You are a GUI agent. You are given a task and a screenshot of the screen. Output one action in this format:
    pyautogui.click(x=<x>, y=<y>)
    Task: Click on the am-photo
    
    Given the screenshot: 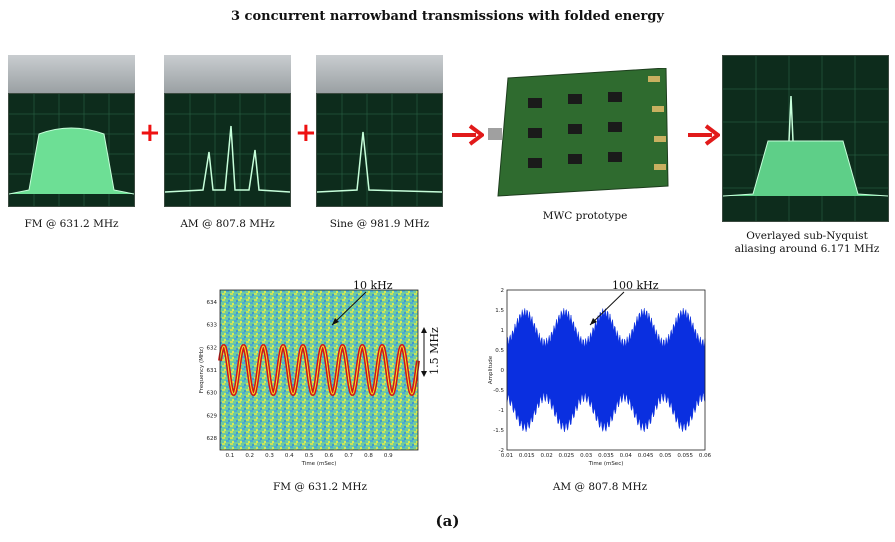 What is the action you would take?
    pyautogui.click(x=227, y=131)
    